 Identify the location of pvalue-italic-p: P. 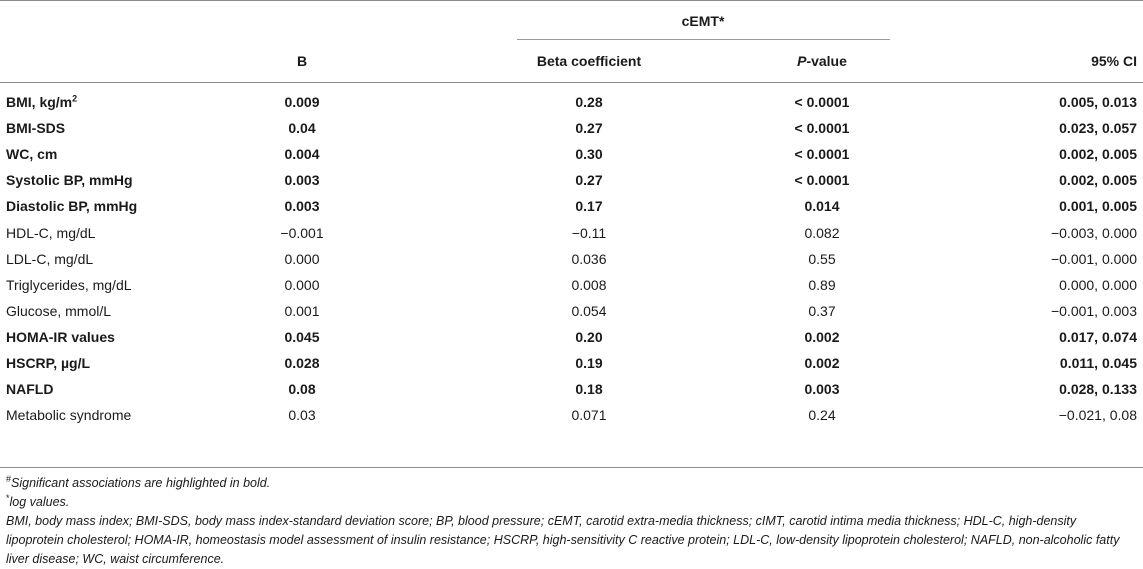
(802, 61).